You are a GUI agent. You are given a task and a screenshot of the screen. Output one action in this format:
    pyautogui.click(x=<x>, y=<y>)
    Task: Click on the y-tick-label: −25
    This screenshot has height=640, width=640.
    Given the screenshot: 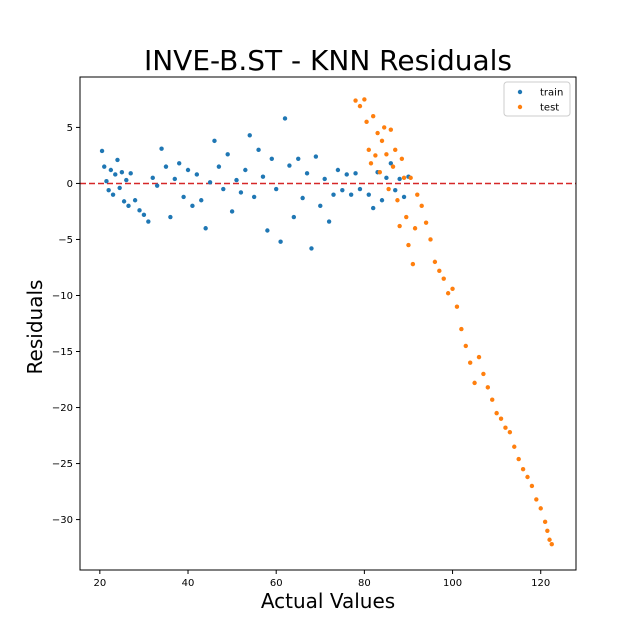 What is the action you would take?
    pyautogui.click(x=62, y=464)
    